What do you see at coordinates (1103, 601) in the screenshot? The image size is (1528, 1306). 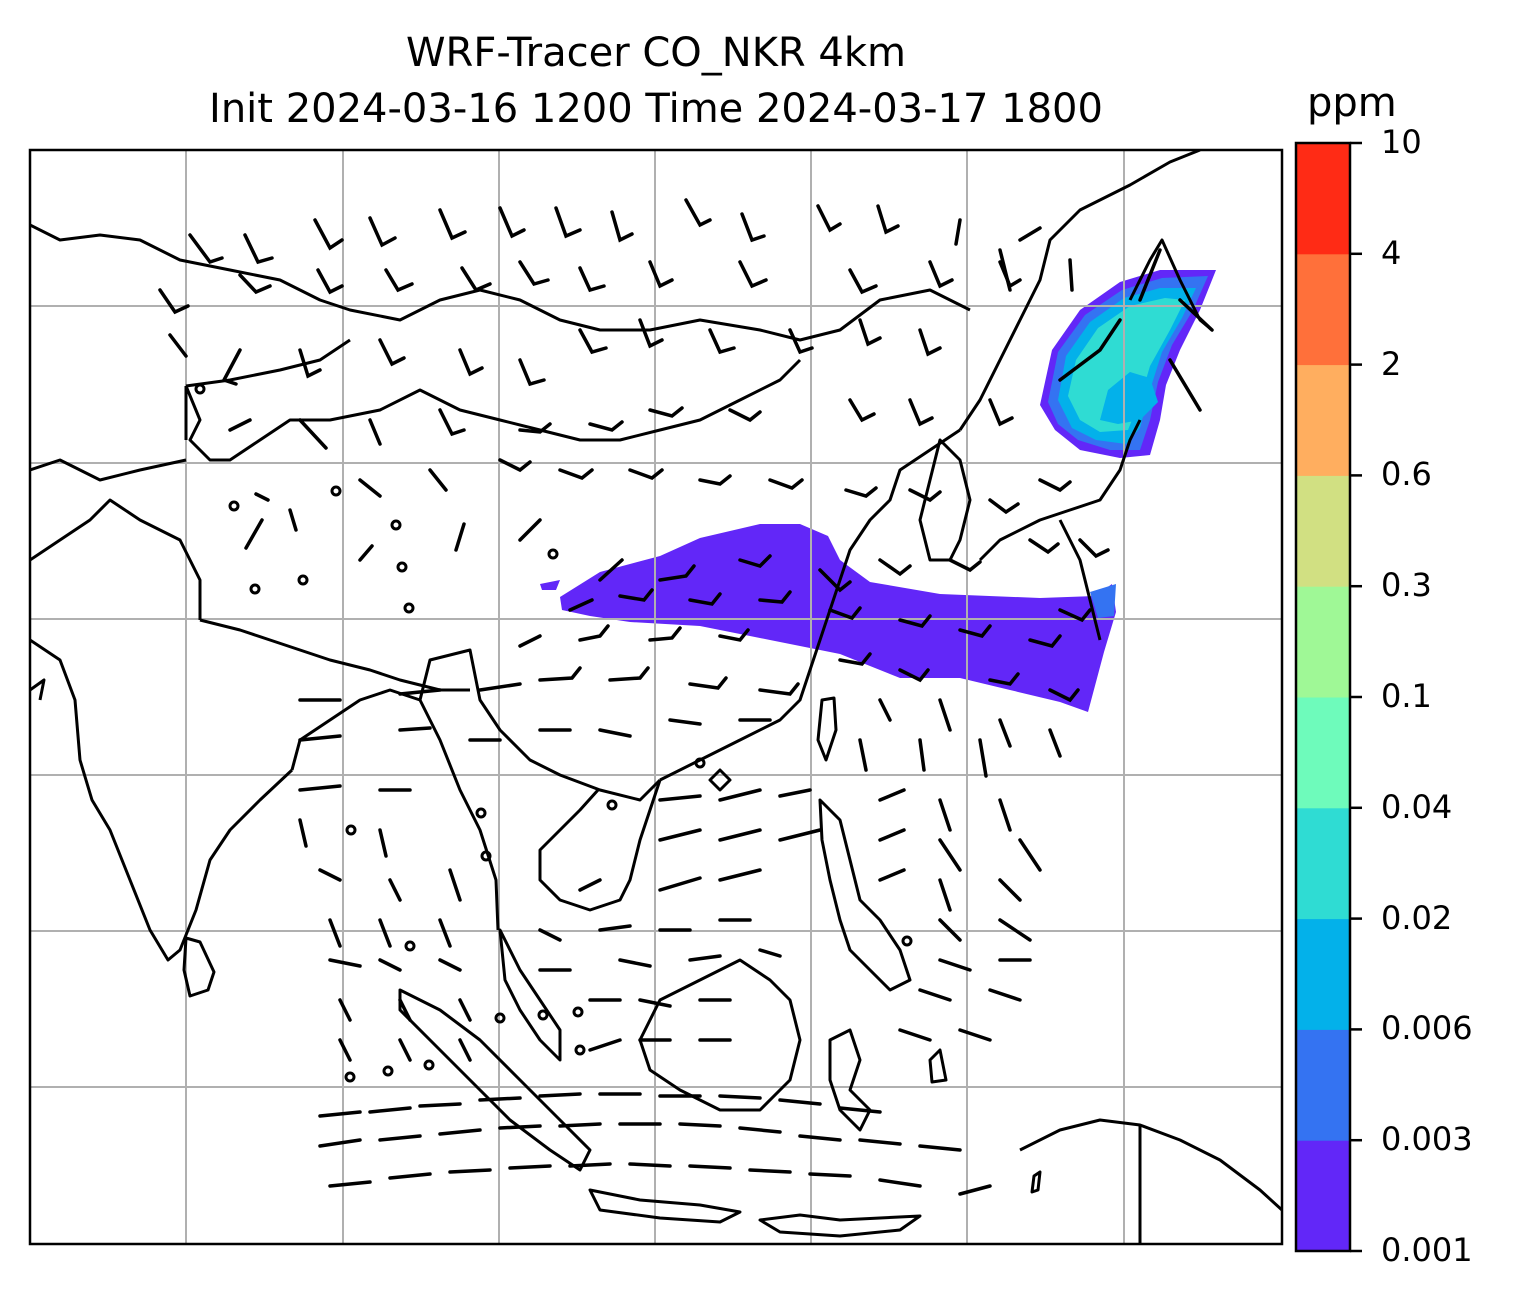 I see `tracer-plume-band-edge` at bounding box center [1103, 601].